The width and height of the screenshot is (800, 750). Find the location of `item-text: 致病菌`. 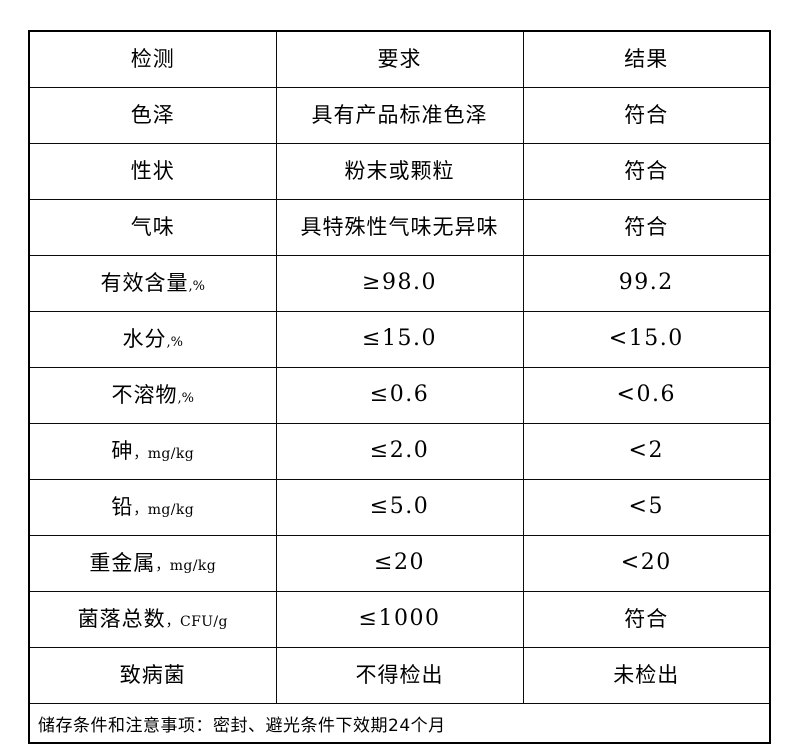

item-text: 致病菌 is located at coordinates (153, 675).